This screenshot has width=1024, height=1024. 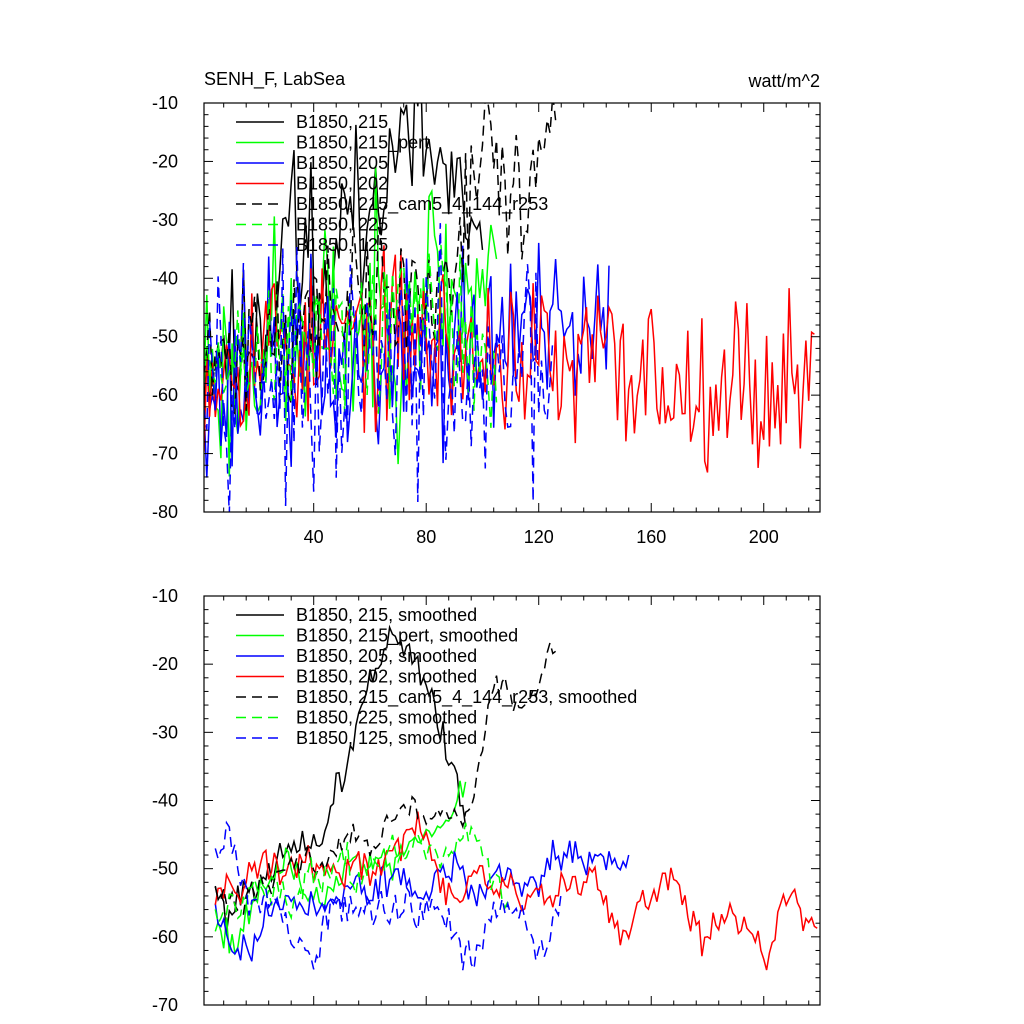 I want to click on legend-label: B1850, 215_cam5_4_144_r253, smoothed, so click(x=466, y=697).